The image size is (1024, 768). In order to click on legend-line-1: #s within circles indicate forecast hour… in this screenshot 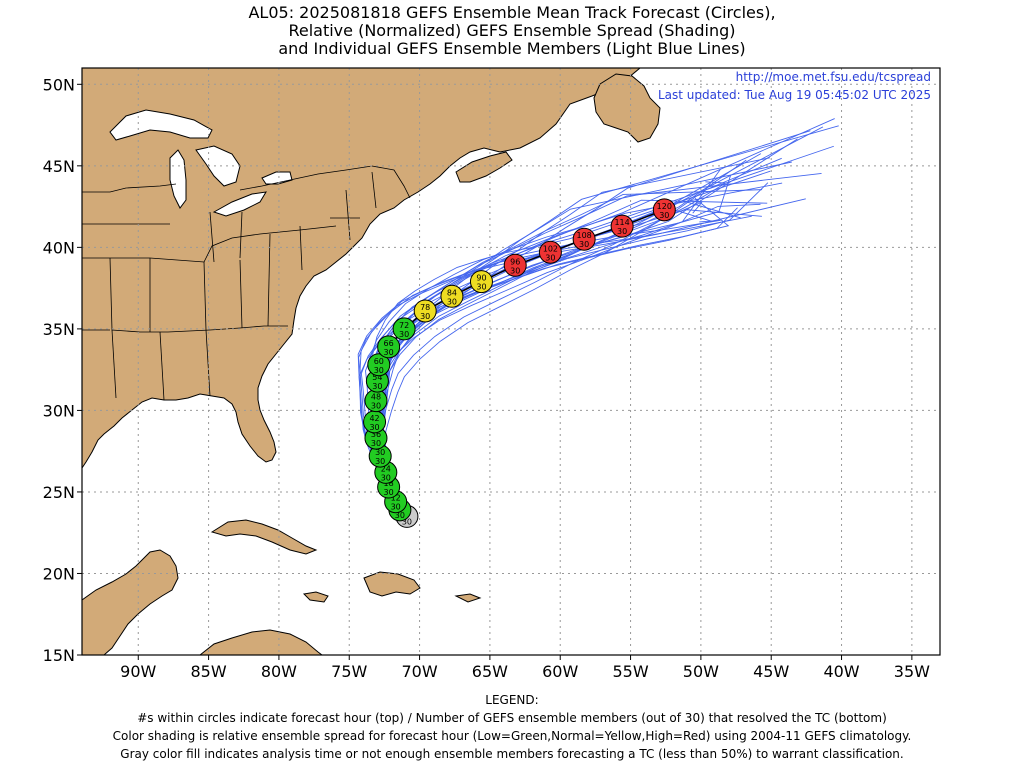, I will do `click(512, 718)`.